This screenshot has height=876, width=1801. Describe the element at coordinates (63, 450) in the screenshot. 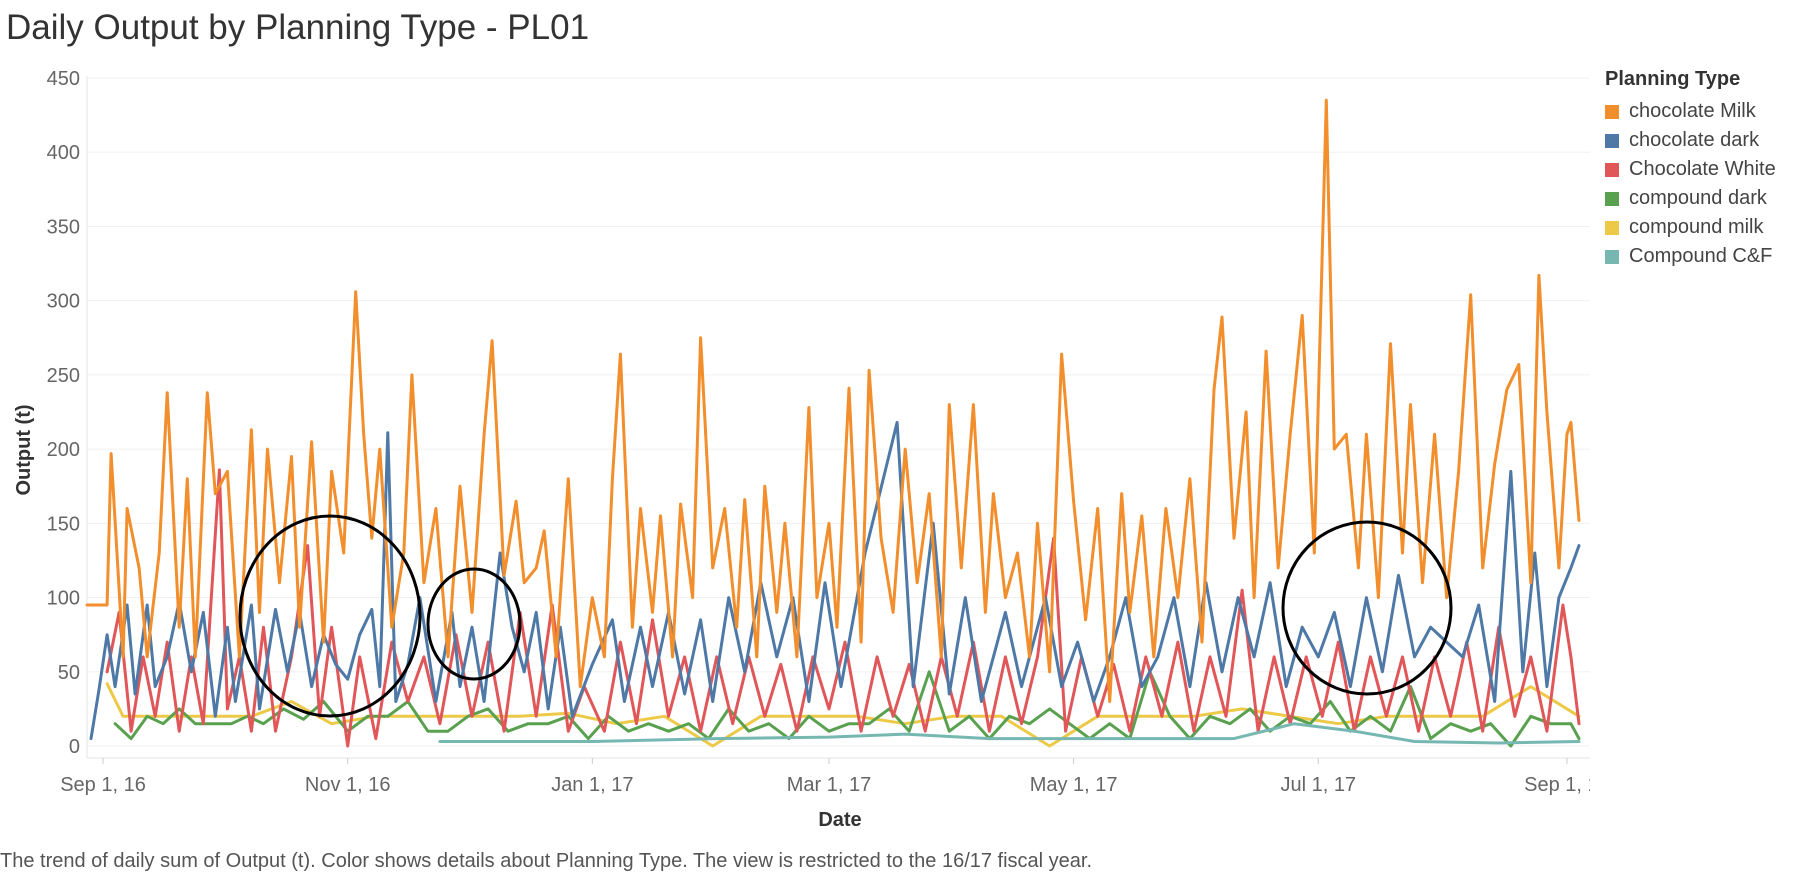

I see `y-tick-label: 200` at that location.